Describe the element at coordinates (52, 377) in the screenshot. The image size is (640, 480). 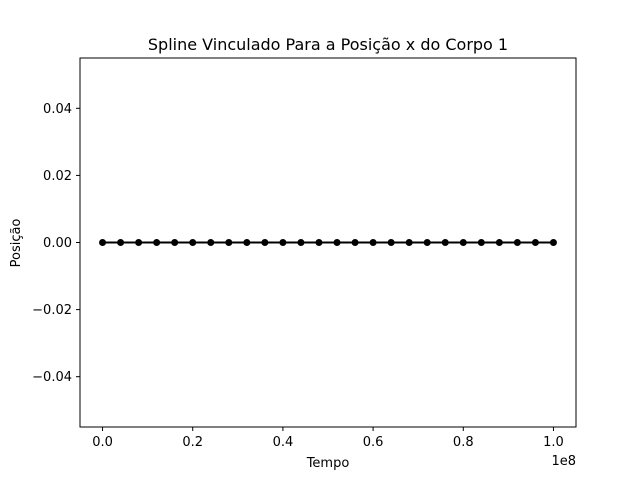
I see `y-tick-label: −0.04` at that location.